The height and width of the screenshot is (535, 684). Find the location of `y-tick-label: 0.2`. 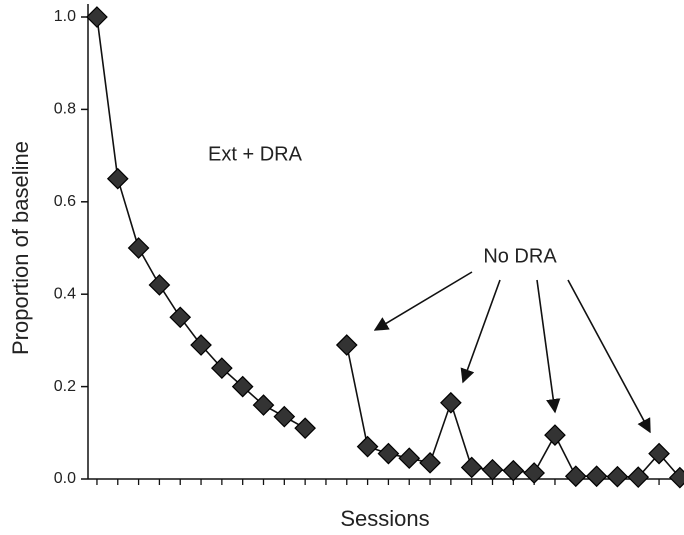

y-tick-label: 0.2 is located at coordinates (65, 386).